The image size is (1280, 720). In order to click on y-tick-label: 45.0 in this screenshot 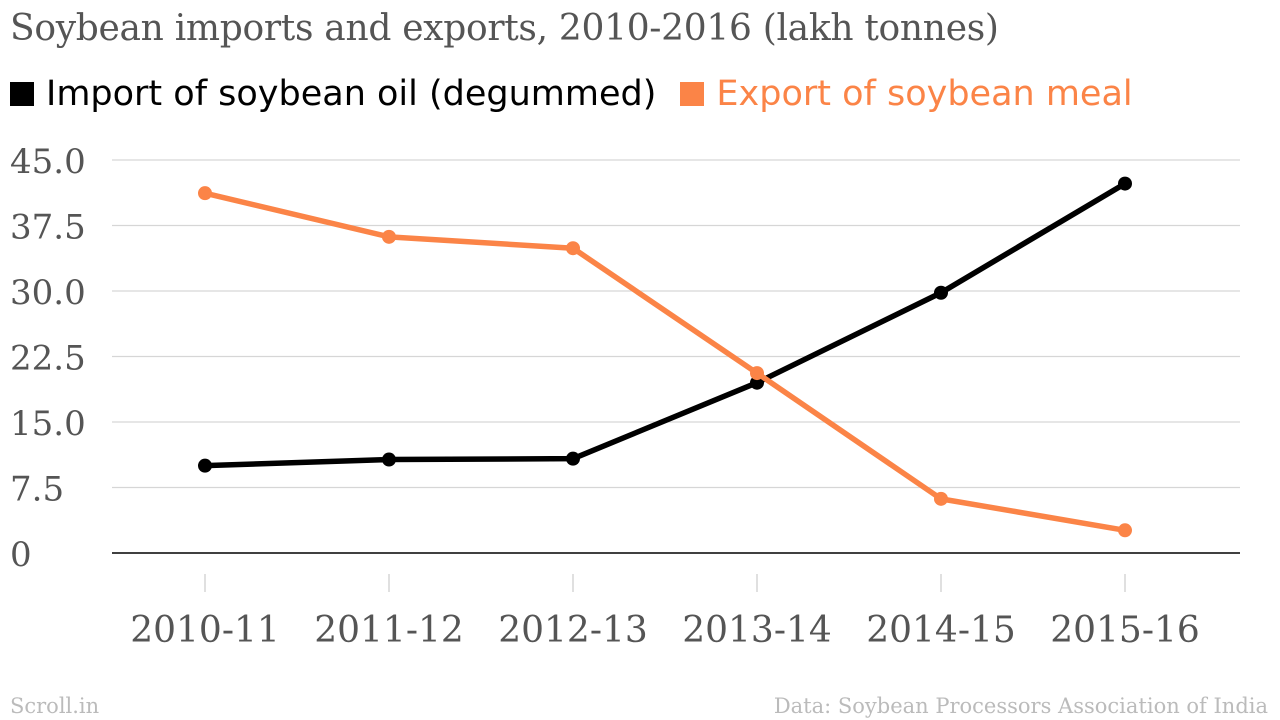, I will do `click(48, 162)`.